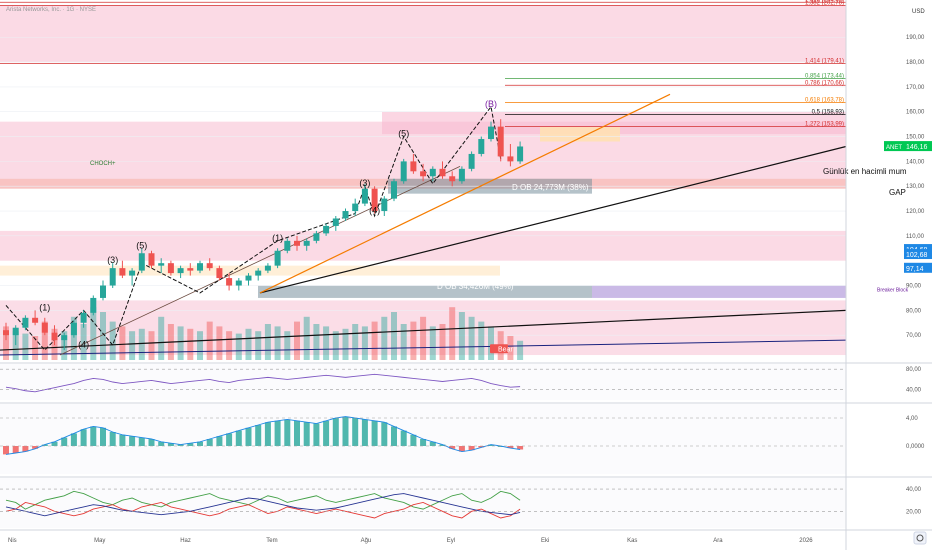 The image size is (932, 550). I want to click on last-price-badge: 146,16, so click(917, 147).